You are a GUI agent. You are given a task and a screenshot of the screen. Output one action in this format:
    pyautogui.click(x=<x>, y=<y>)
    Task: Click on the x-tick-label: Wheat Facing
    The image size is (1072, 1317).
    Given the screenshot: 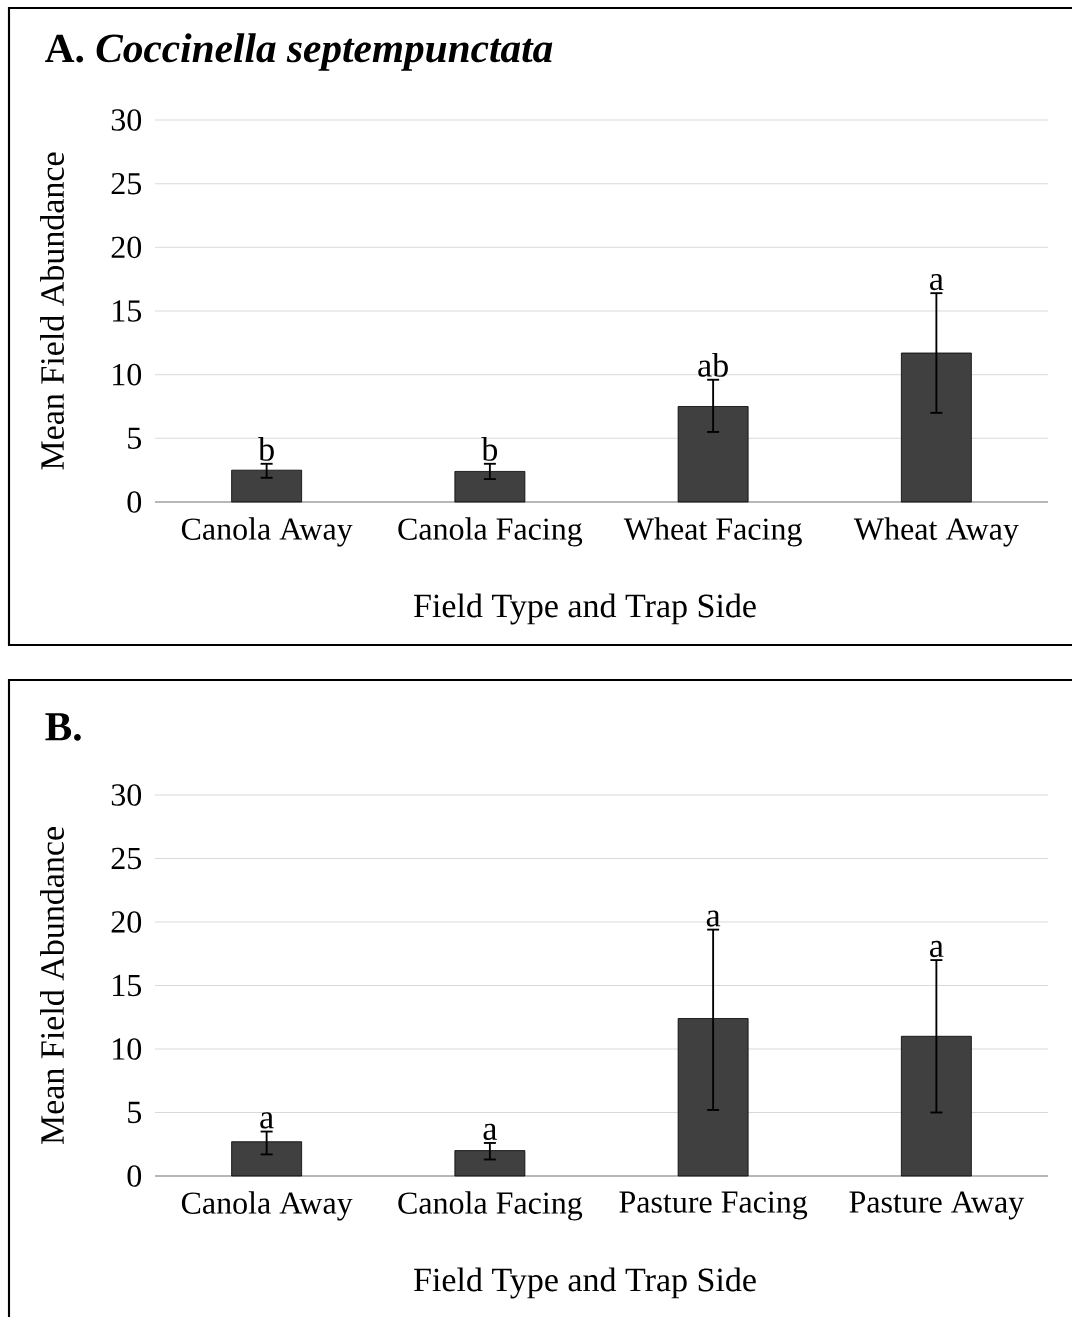 What is the action you would take?
    pyautogui.click(x=712, y=532)
    